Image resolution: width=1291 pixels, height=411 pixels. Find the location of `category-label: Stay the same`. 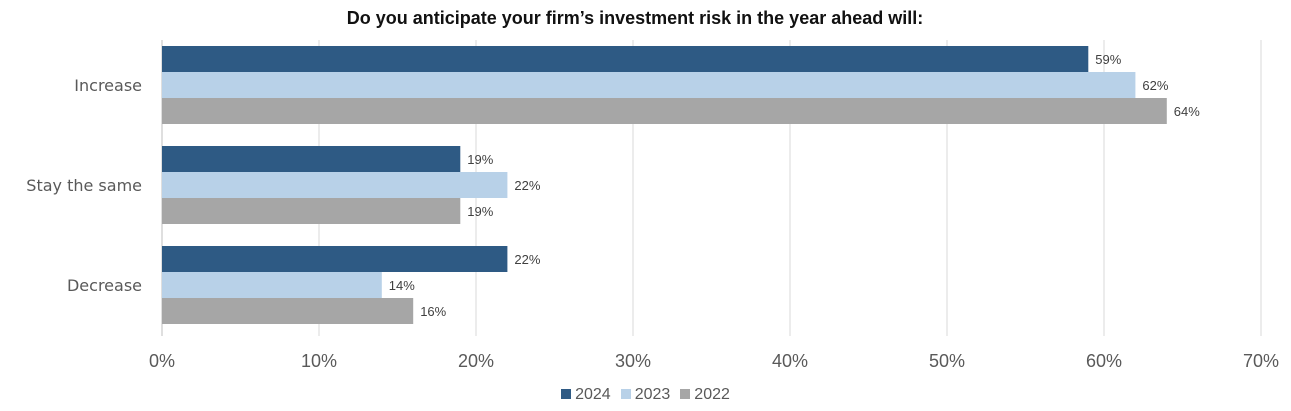

category-label: Stay the same is located at coordinates (84, 185).